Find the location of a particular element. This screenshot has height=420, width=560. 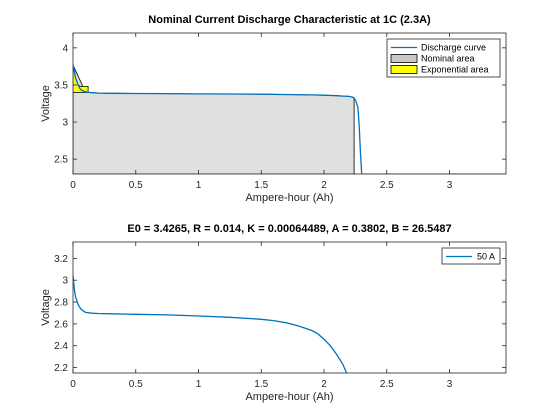

chart-top-legend-label: Discharge curve is located at coordinates (453, 48).